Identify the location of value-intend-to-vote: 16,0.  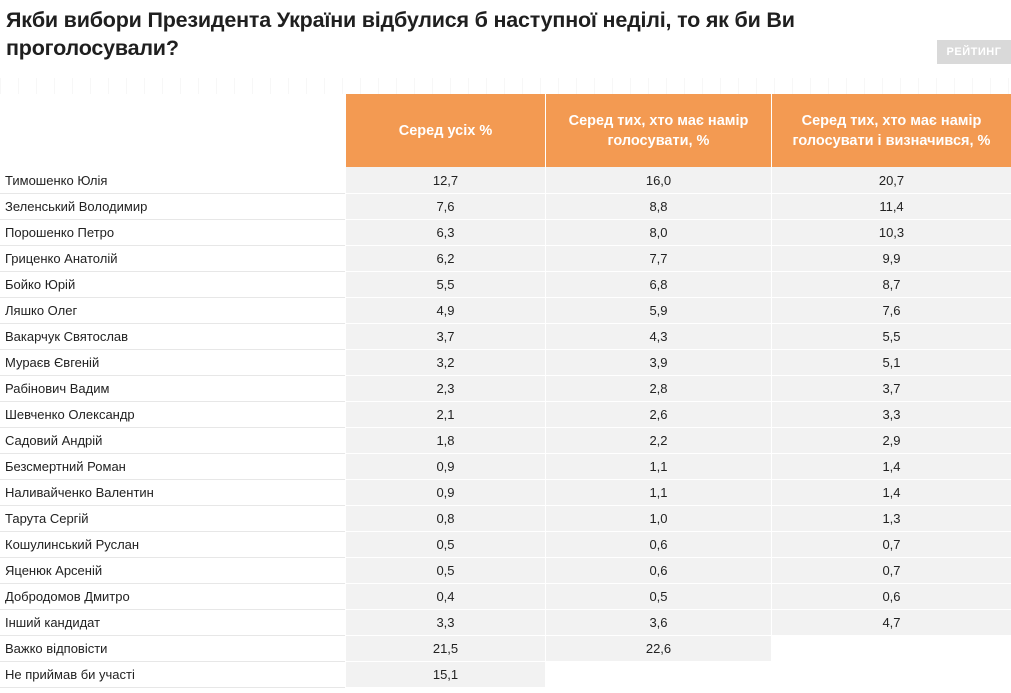
(658, 180).